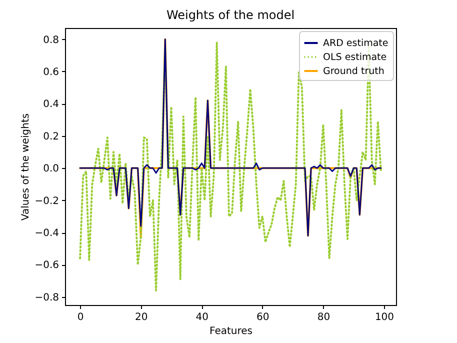 The width and height of the screenshot is (457, 343). I want to click on chart-title: Weights of the model, so click(230, 15).